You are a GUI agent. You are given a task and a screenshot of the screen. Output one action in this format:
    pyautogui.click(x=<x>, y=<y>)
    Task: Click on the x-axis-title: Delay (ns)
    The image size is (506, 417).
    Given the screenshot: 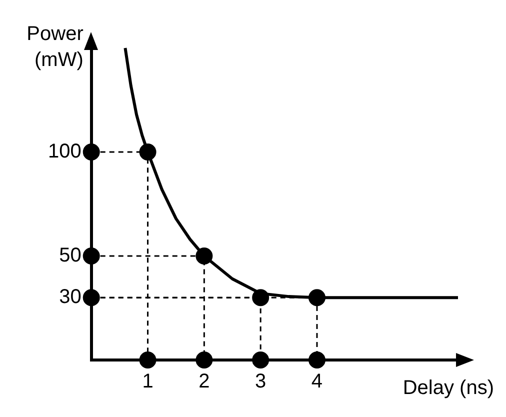 What is the action you would take?
    pyautogui.click(x=448, y=388)
    